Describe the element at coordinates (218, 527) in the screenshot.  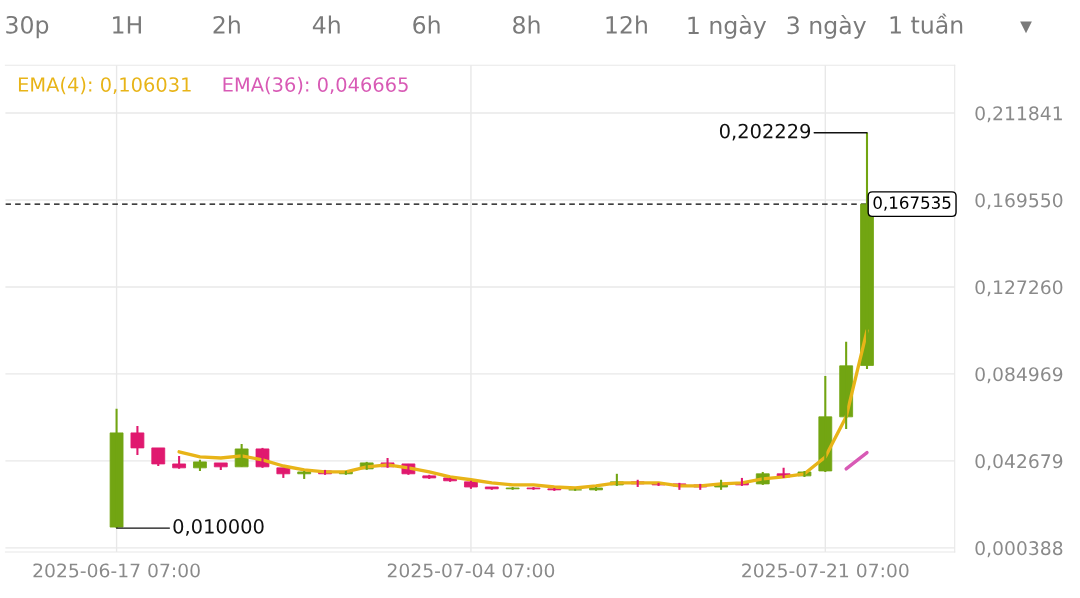
I see `annotation: 0,010000` at that location.